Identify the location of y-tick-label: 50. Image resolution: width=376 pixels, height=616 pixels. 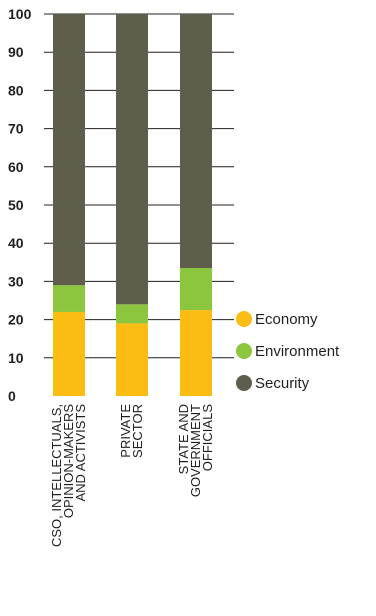
(16, 205).